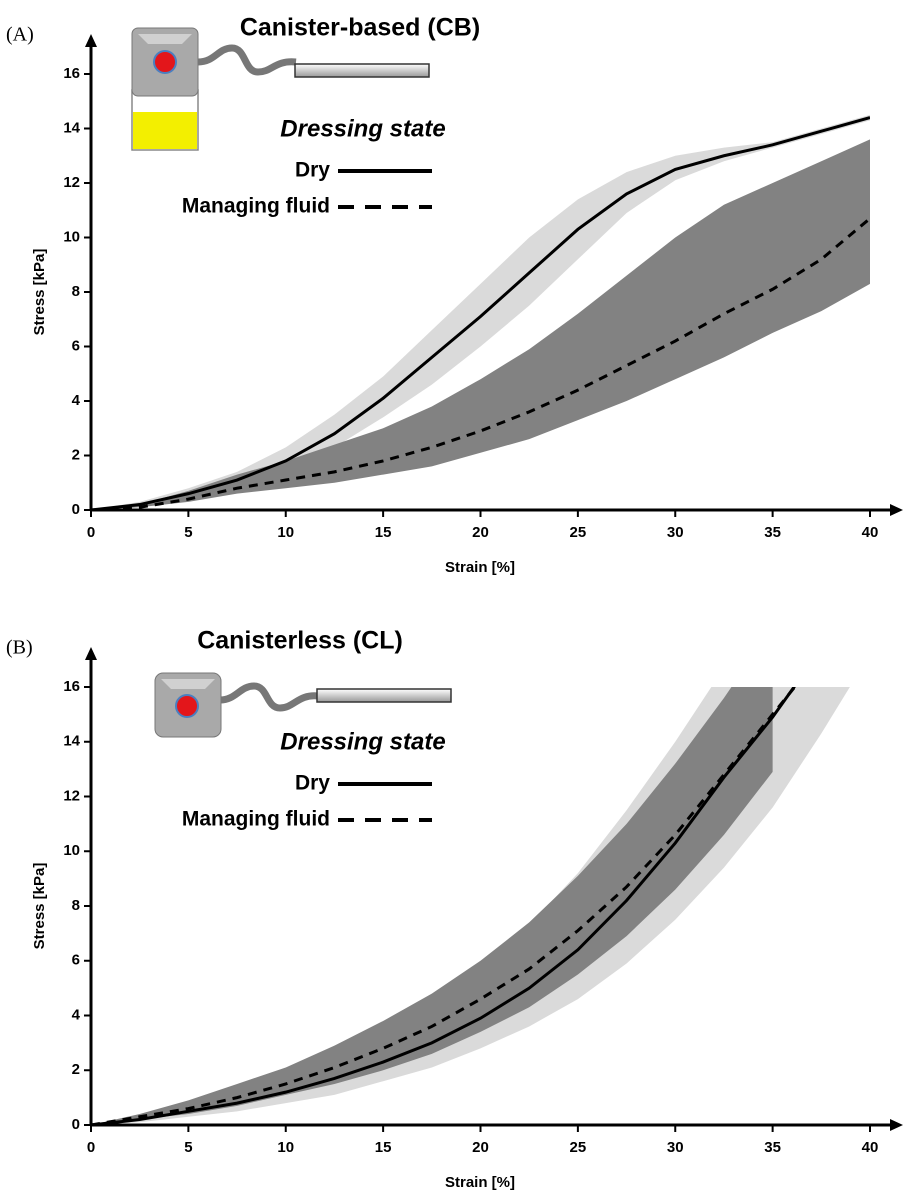  I want to click on chart-title: Canisterless (CL), so click(300, 641).